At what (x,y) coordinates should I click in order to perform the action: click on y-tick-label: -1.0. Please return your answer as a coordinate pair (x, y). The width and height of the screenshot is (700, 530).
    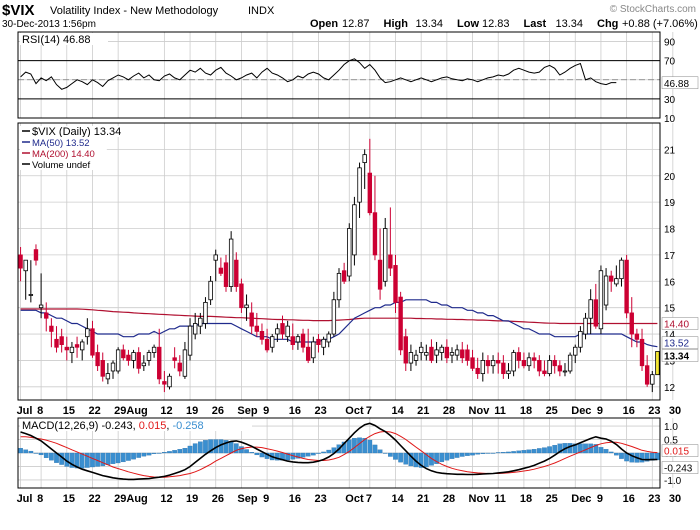
    Looking at the image, I should click on (673, 481).